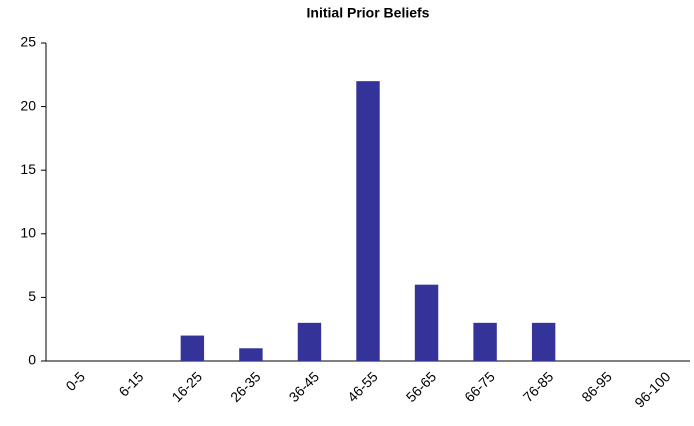 This screenshot has width=694, height=426. I want to click on x-tick-label: 36-45, so click(304, 386).